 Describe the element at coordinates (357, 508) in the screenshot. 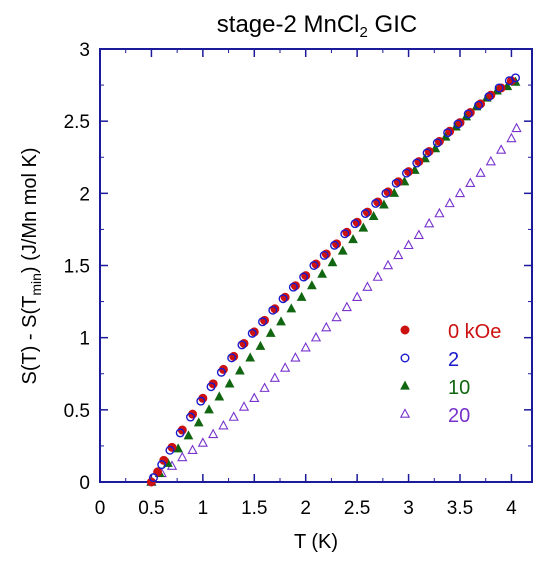

I see `x-tick-label: 2.5` at that location.